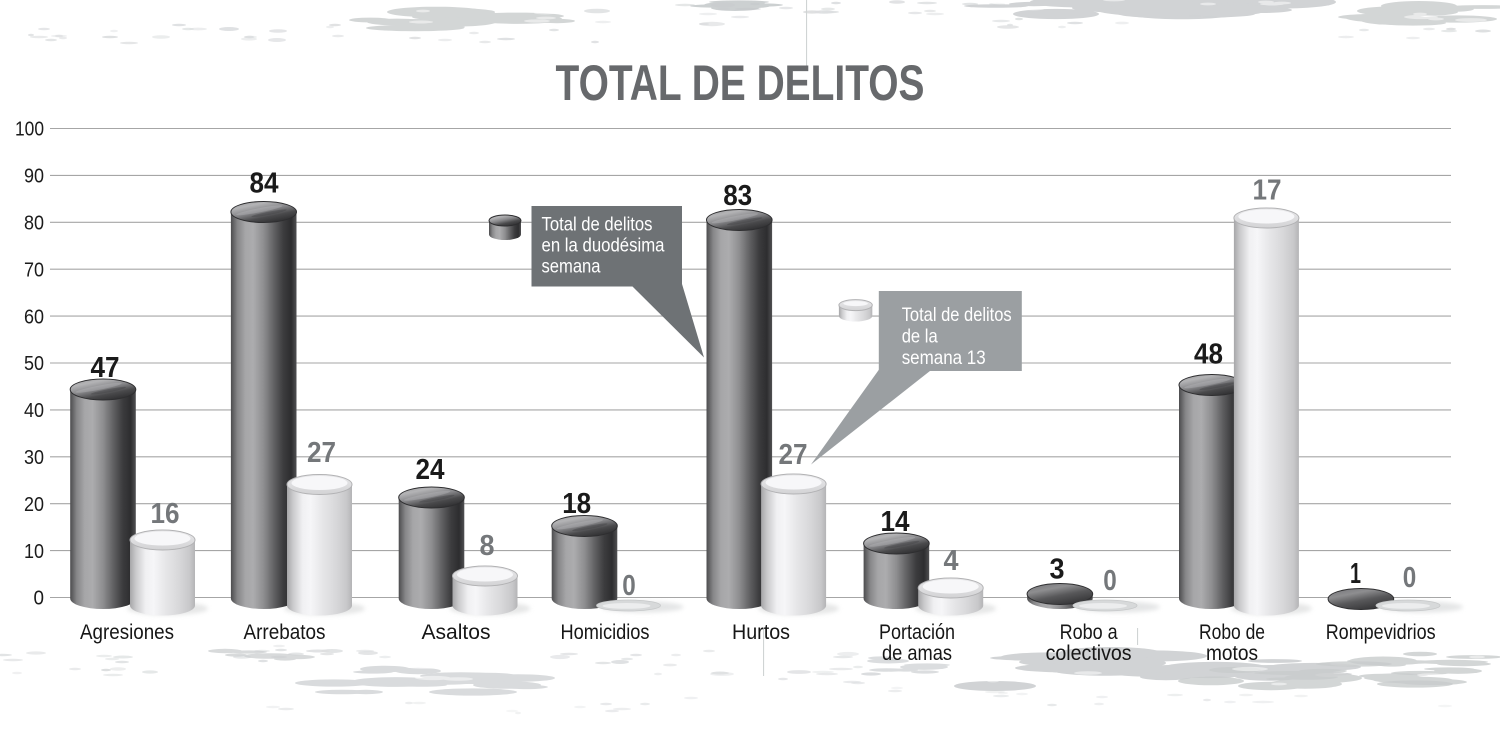  Describe the element at coordinates (34, 269) in the screenshot. I see `svg-text: 70` at that location.